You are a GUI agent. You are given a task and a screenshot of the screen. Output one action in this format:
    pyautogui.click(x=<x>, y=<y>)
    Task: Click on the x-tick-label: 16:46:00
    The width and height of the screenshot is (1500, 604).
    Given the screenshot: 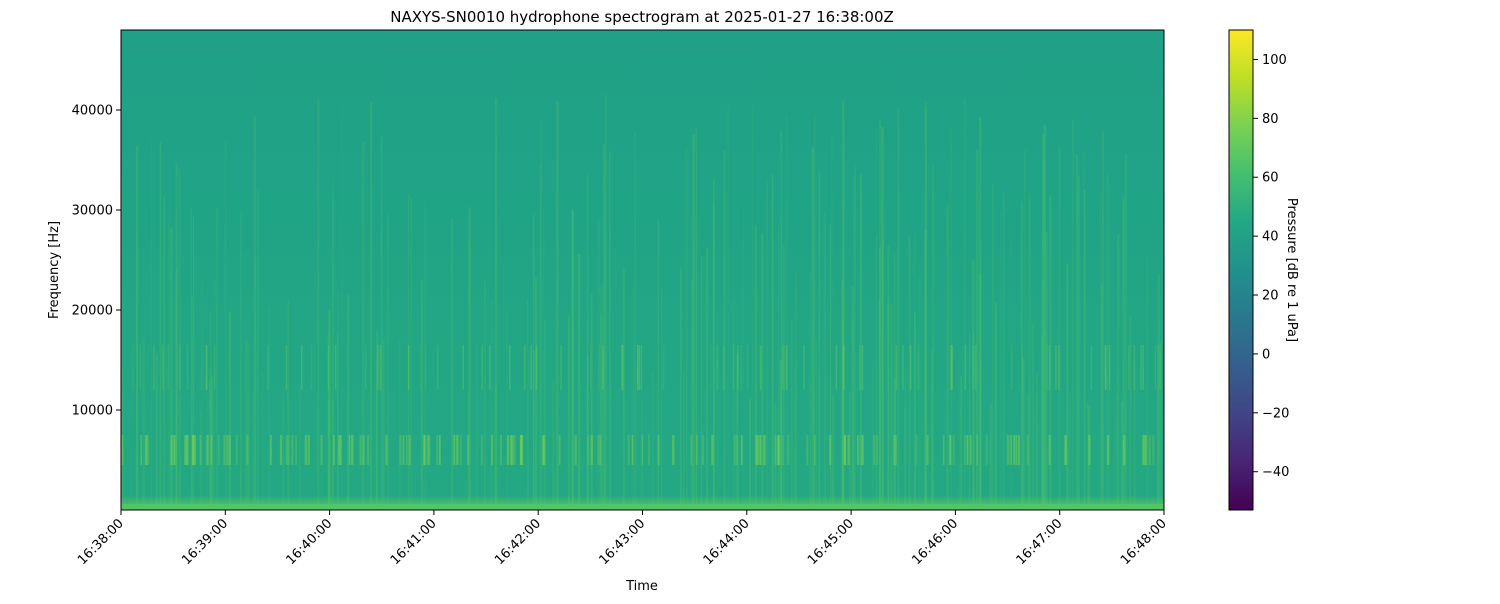 What is the action you would take?
    pyautogui.click(x=935, y=542)
    